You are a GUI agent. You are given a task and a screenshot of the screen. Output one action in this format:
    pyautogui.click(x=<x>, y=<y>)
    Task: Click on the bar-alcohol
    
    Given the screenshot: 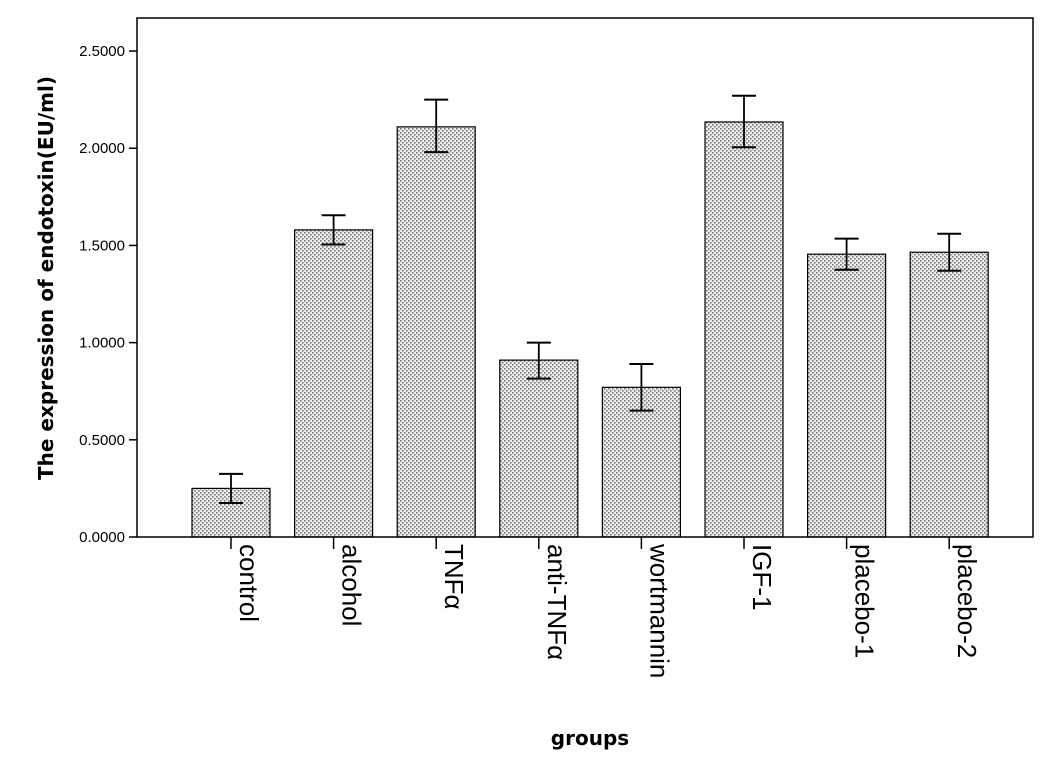 What is the action you would take?
    pyautogui.click(x=334, y=383)
    